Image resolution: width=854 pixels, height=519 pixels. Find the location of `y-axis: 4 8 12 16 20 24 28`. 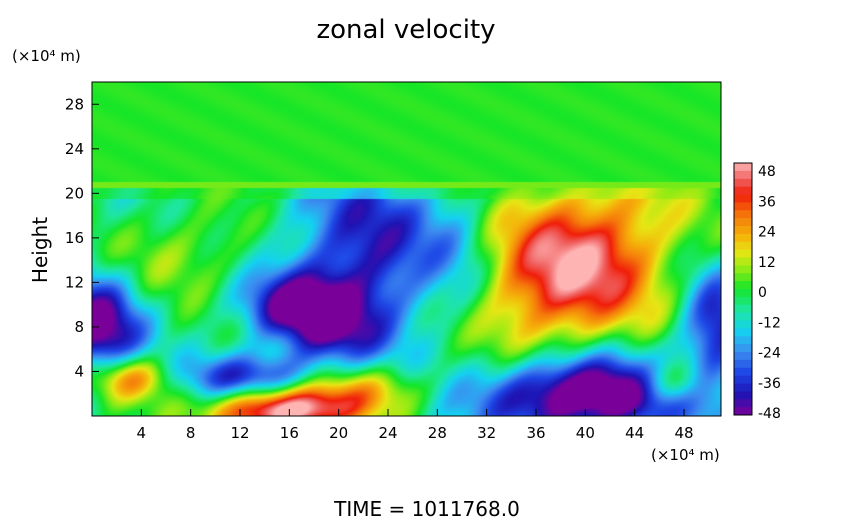

y-axis: 4 8 12 16 20 24 28 is located at coordinates (82, 237).